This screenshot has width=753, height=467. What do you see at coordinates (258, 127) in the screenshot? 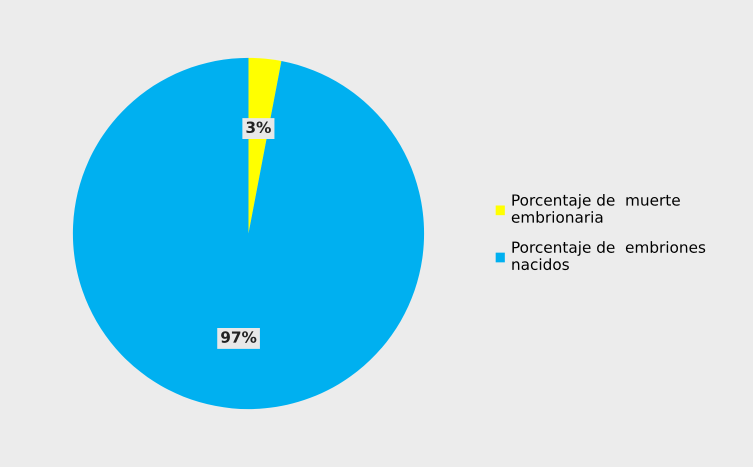
I see `data-label: 3%` at bounding box center [258, 127].